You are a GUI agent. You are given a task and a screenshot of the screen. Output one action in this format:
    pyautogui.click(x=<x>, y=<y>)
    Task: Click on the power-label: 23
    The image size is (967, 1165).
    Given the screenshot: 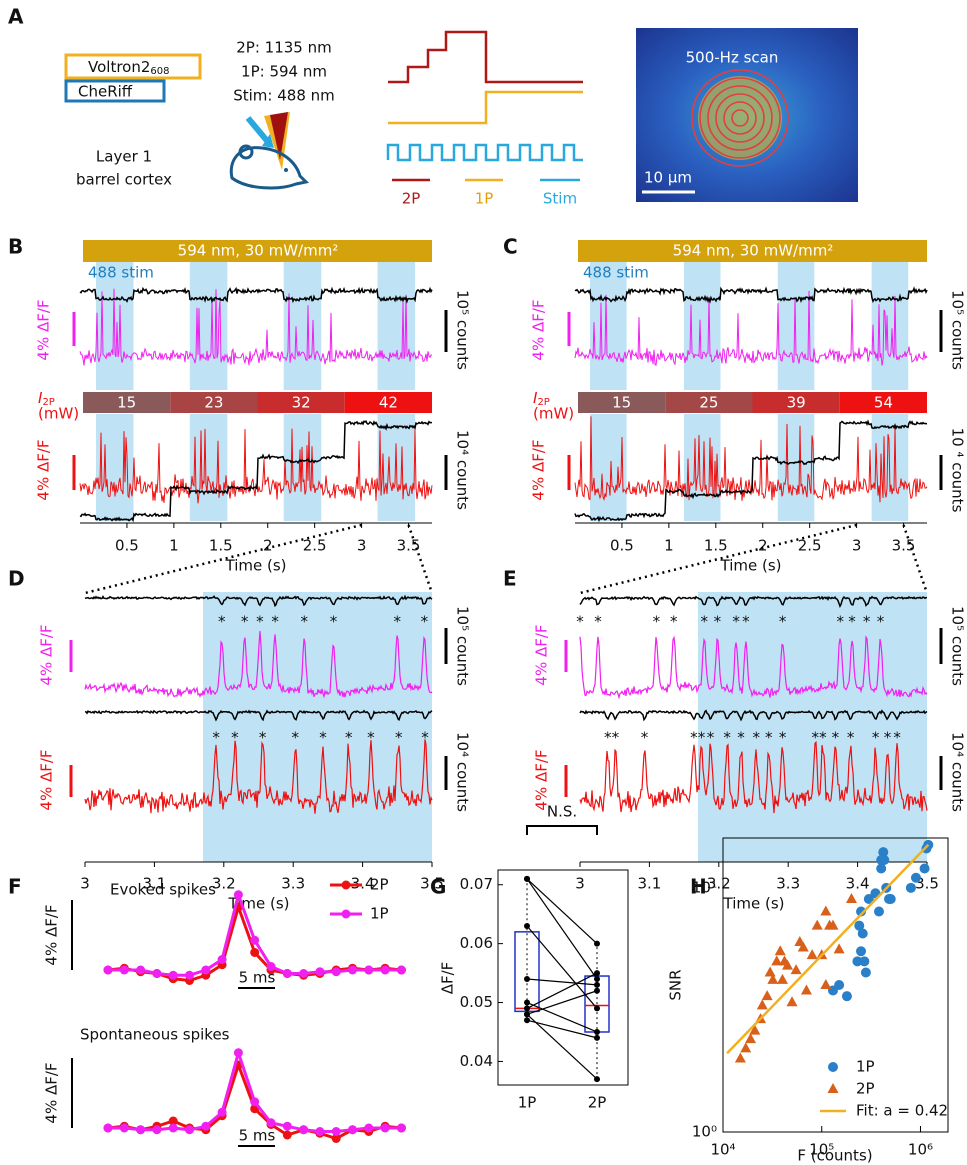 What is the action you would take?
    pyautogui.click(x=213, y=403)
    